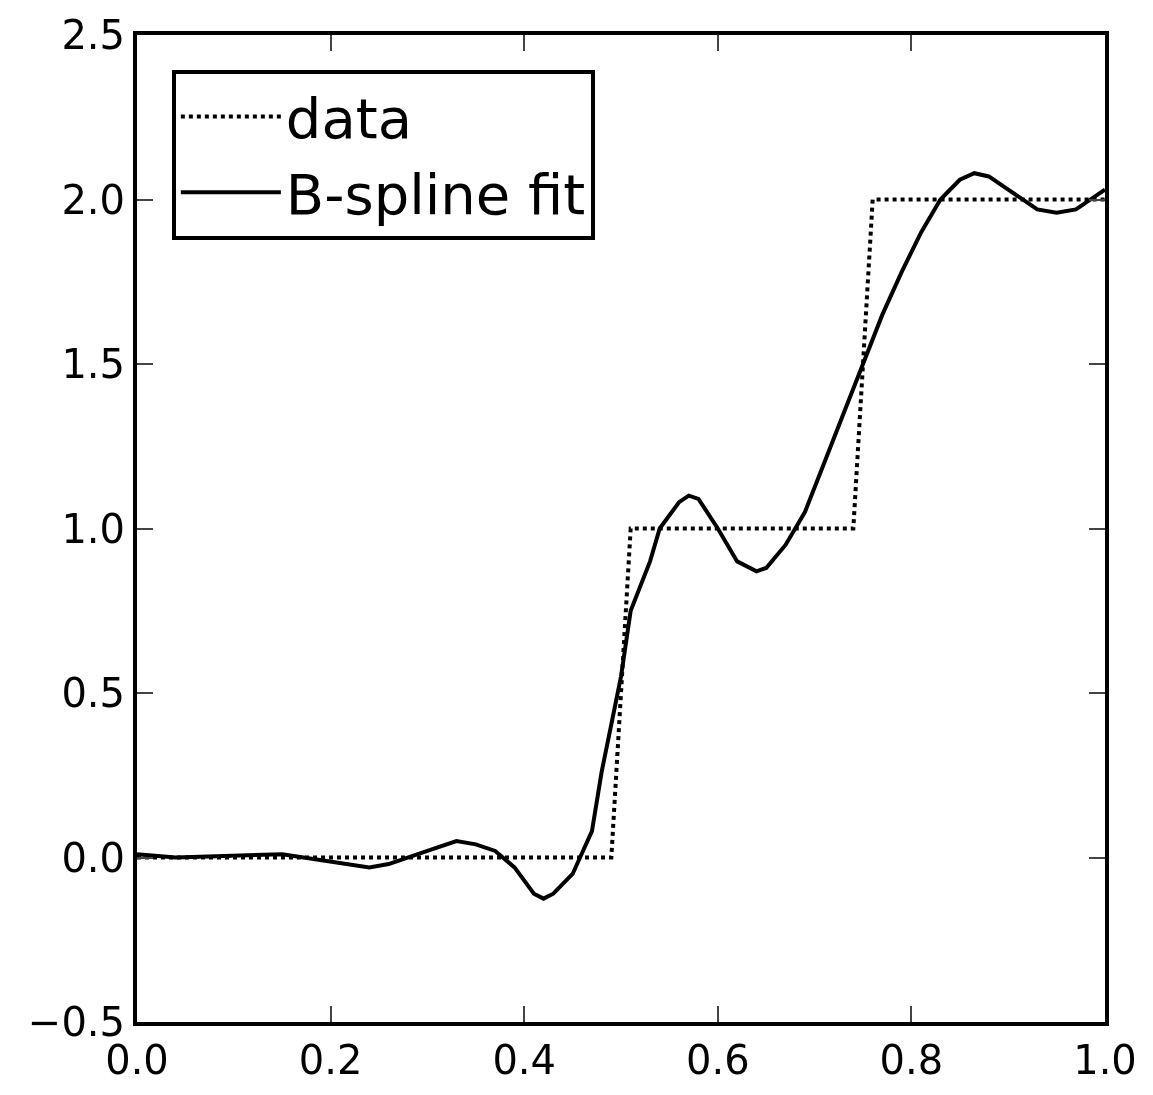 The image size is (1153, 1095). What do you see at coordinates (330, 1060) in the screenshot?
I see `x-tick-label: 0.2` at bounding box center [330, 1060].